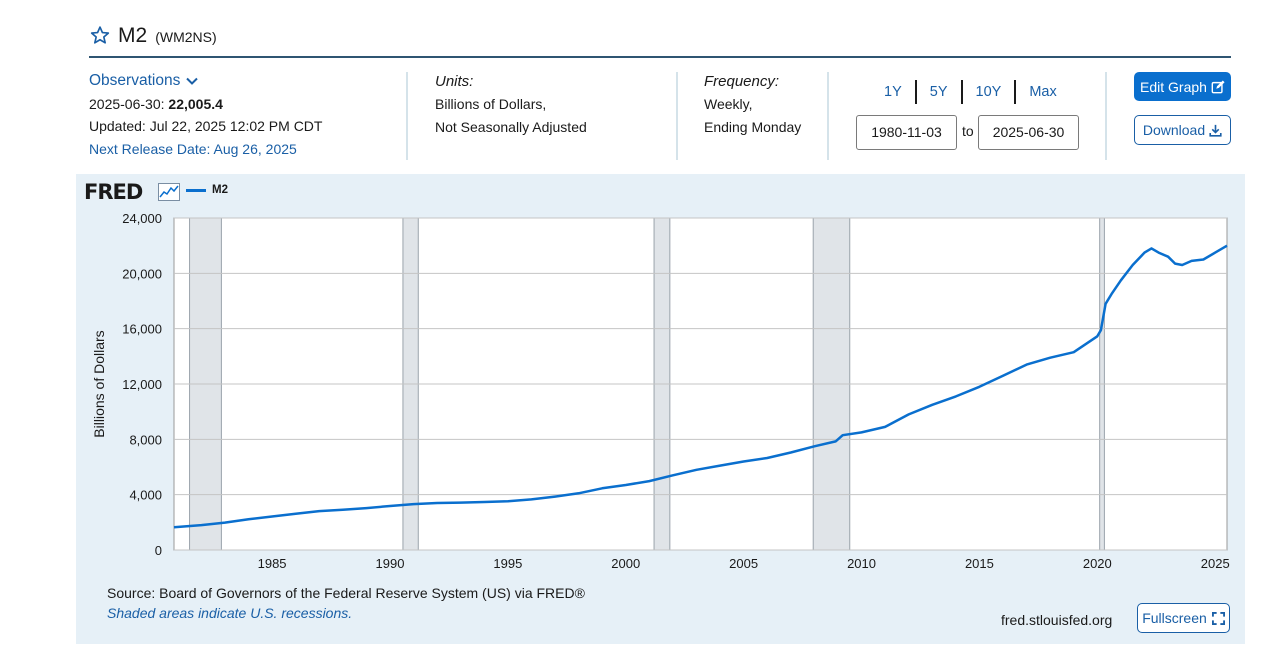  What do you see at coordinates (135, 80) in the screenshot?
I see `observations-label: Observations` at bounding box center [135, 80].